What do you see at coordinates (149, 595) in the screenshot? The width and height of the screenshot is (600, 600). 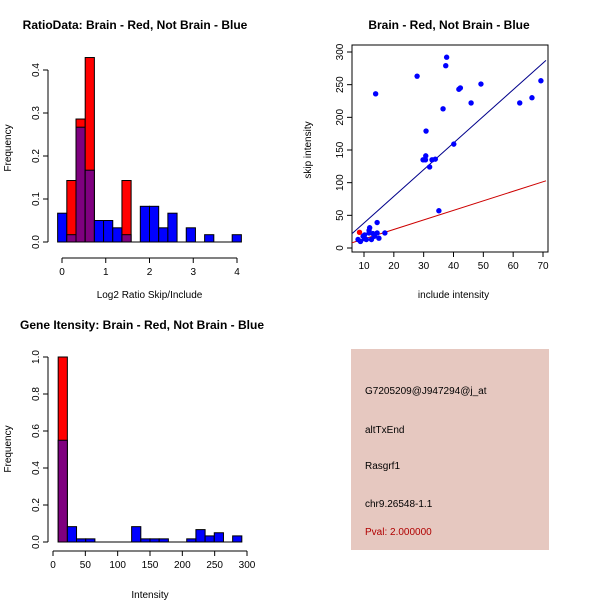 I see `x-axis-label: Intensity` at bounding box center [149, 595].